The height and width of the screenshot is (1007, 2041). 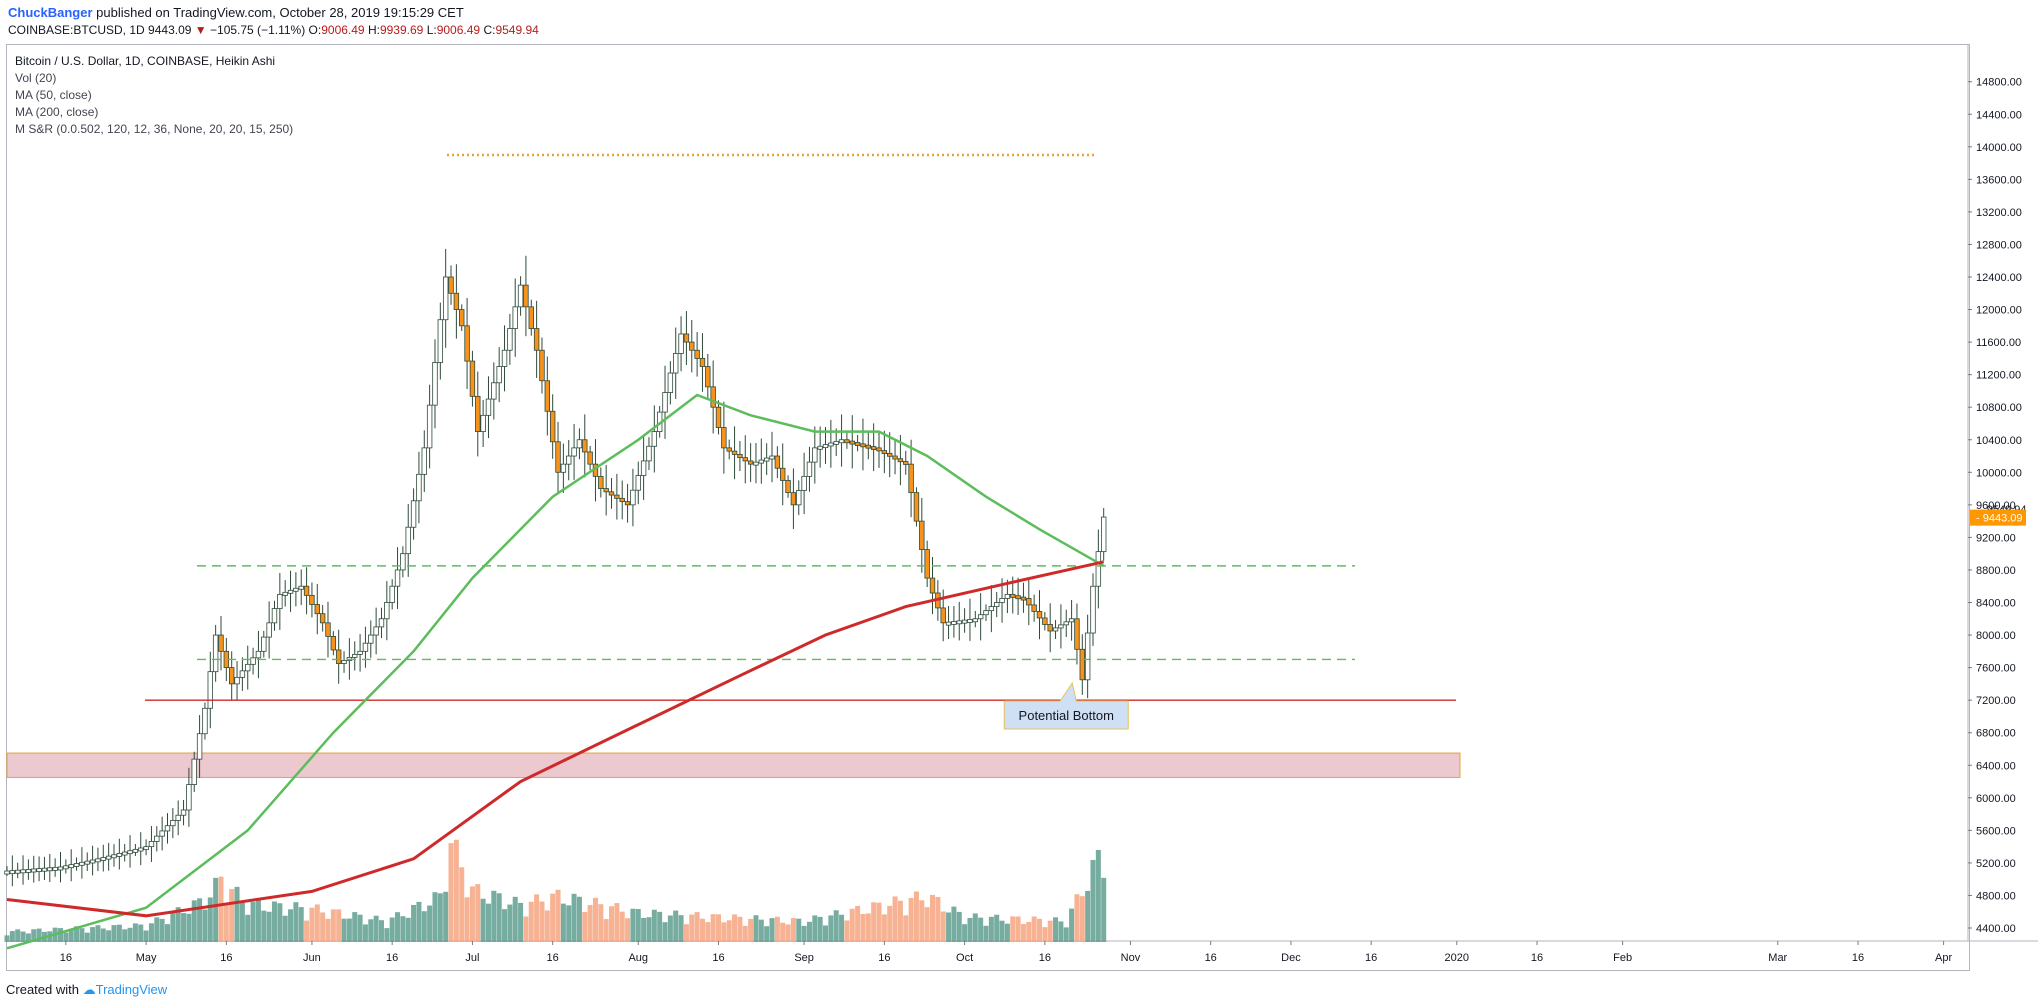 I want to click on author-link: ChuckBanger, so click(x=50, y=12).